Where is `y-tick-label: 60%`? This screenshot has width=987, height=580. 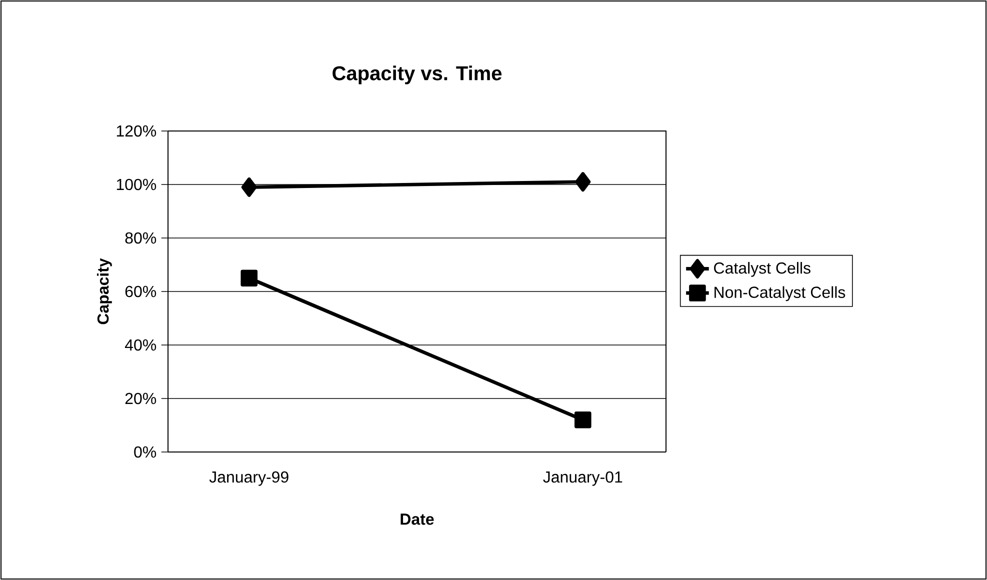
y-tick-label: 60% is located at coordinates (140, 292).